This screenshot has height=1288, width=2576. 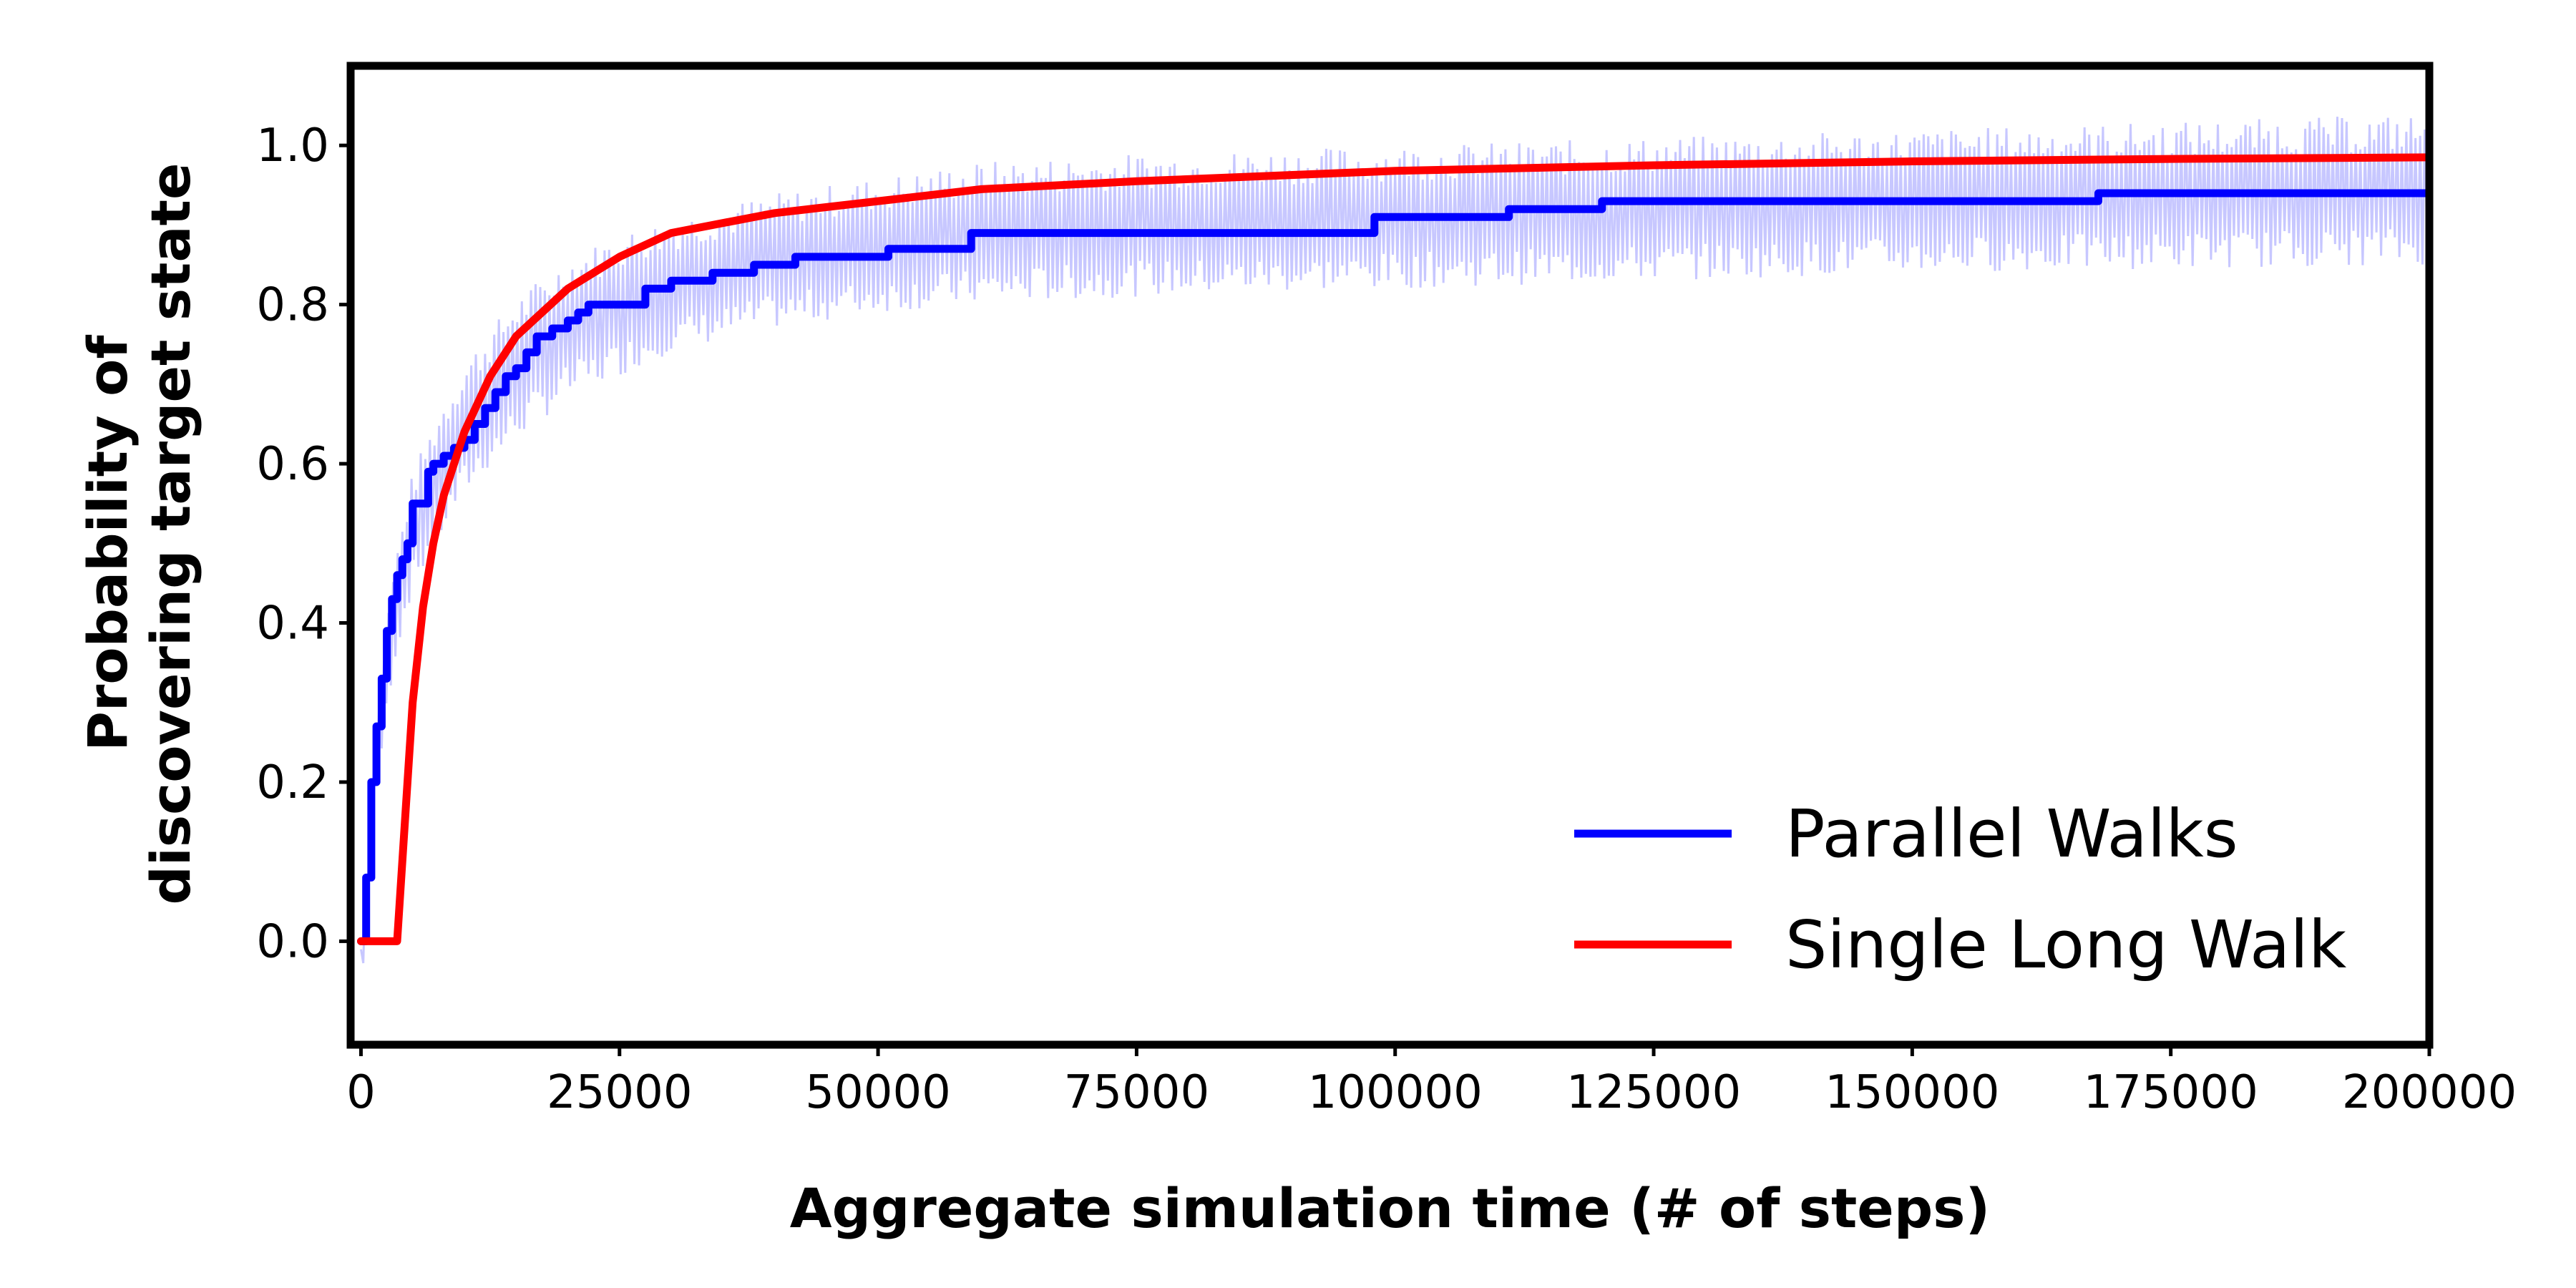 I want to click on y-tick-label: 0.2, so click(x=292, y=782).